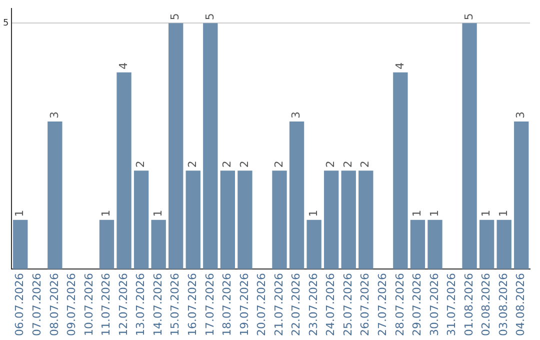  Describe the element at coordinates (123, 304) in the screenshot. I see `x-tick-label: 12.07.2026` at that location.